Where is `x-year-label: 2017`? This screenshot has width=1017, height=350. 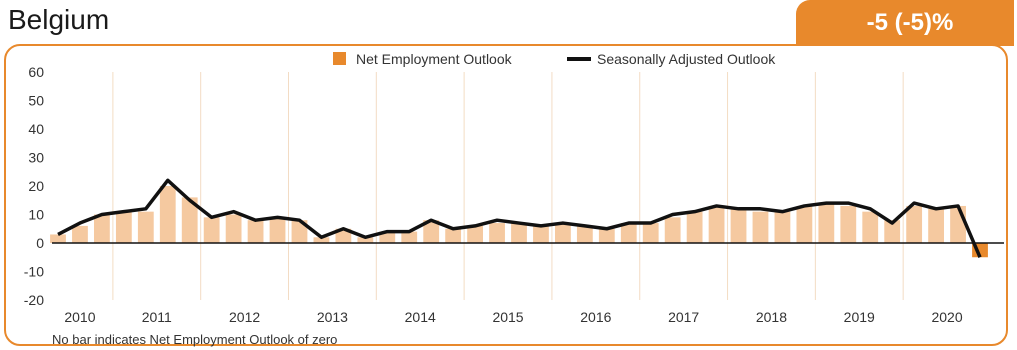 x-year-label: 2017 is located at coordinates (683, 317).